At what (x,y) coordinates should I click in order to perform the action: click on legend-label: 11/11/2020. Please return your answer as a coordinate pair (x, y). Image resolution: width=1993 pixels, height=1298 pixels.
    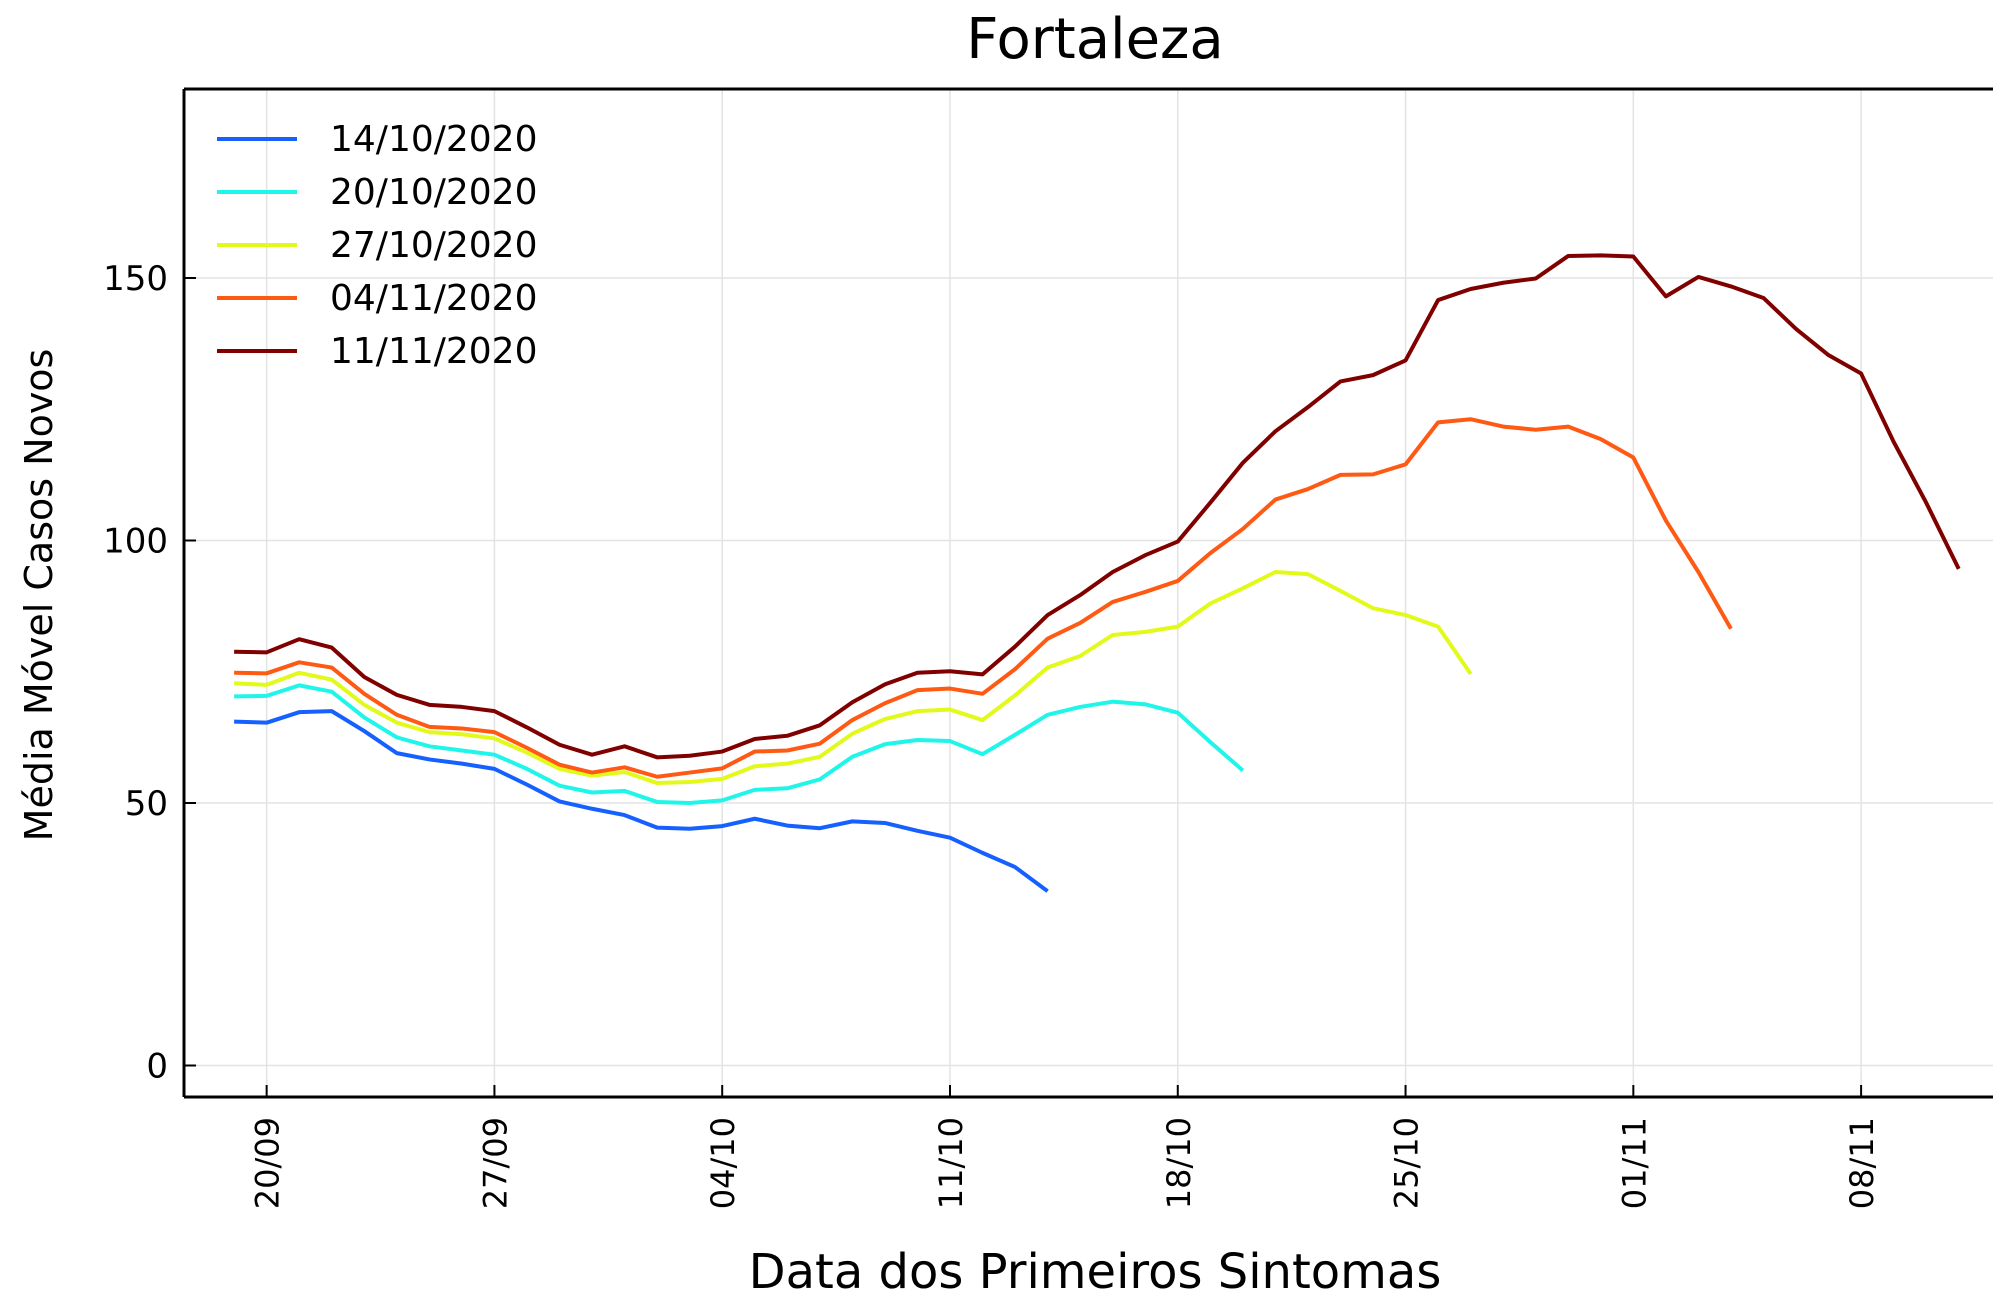
    Looking at the image, I should click on (434, 351).